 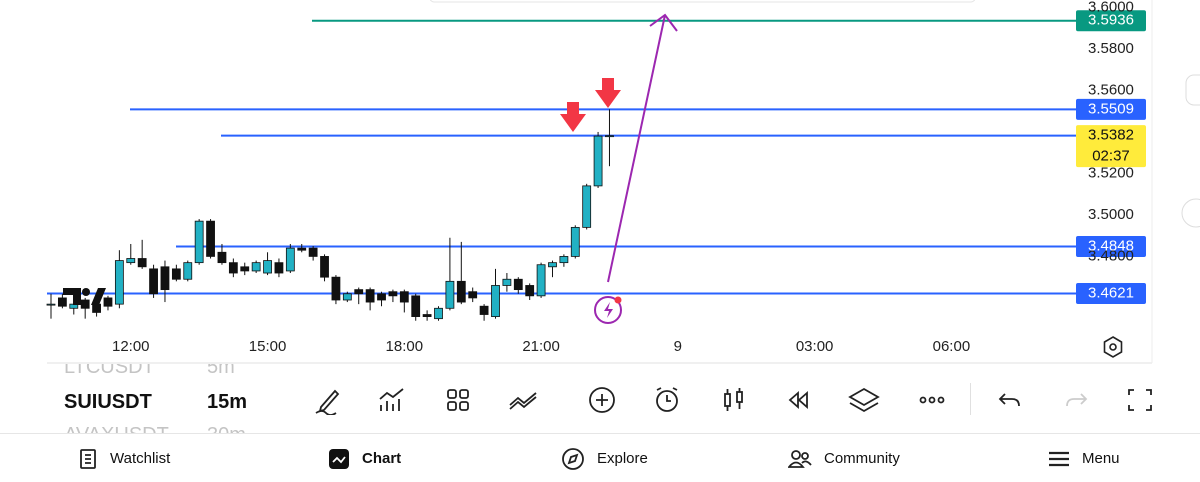 I want to click on price-label: 3.4848, so click(x=1111, y=245).